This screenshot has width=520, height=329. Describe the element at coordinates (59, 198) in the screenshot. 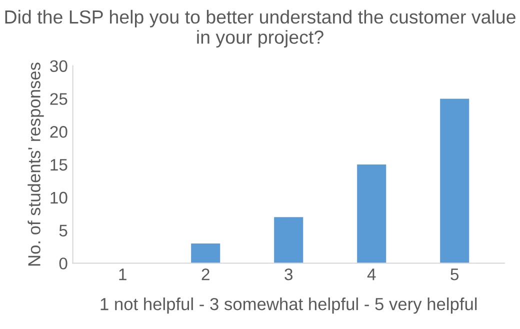

I see `y-tick-label: 10` at that location.